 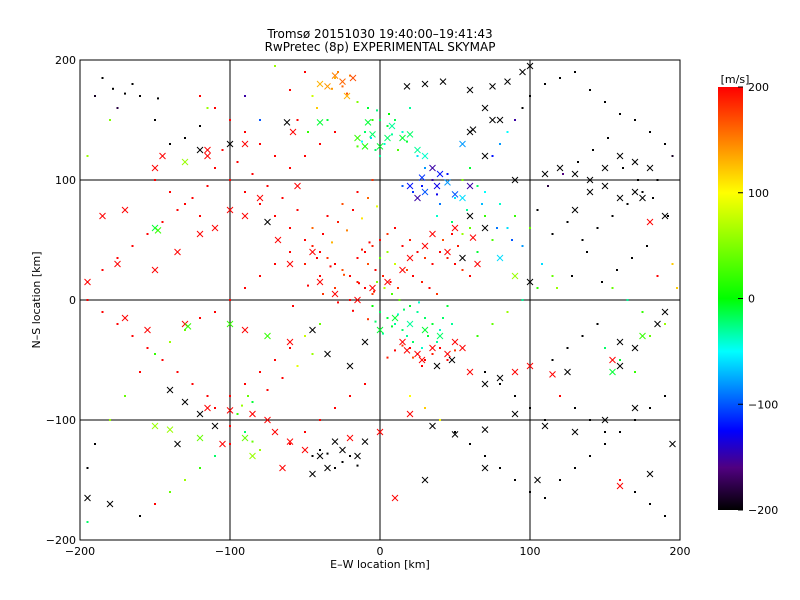 What do you see at coordinates (763, 404) in the screenshot?
I see `colorbar-tick-label: −100` at bounding box center [763, 404].